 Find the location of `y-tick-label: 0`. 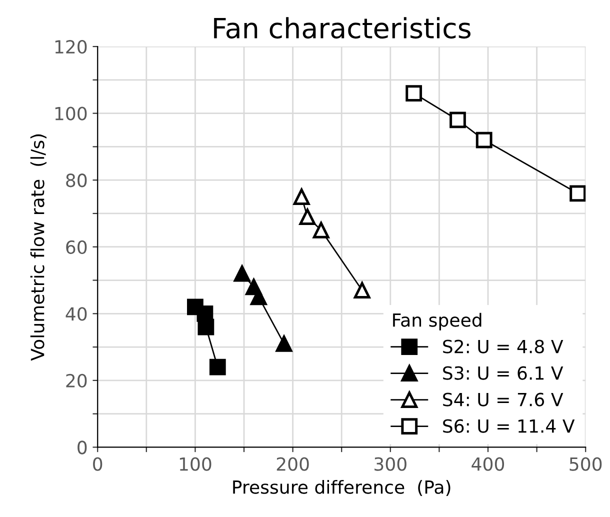

y-tick-label: 0 is located at coordinates (82, 447).